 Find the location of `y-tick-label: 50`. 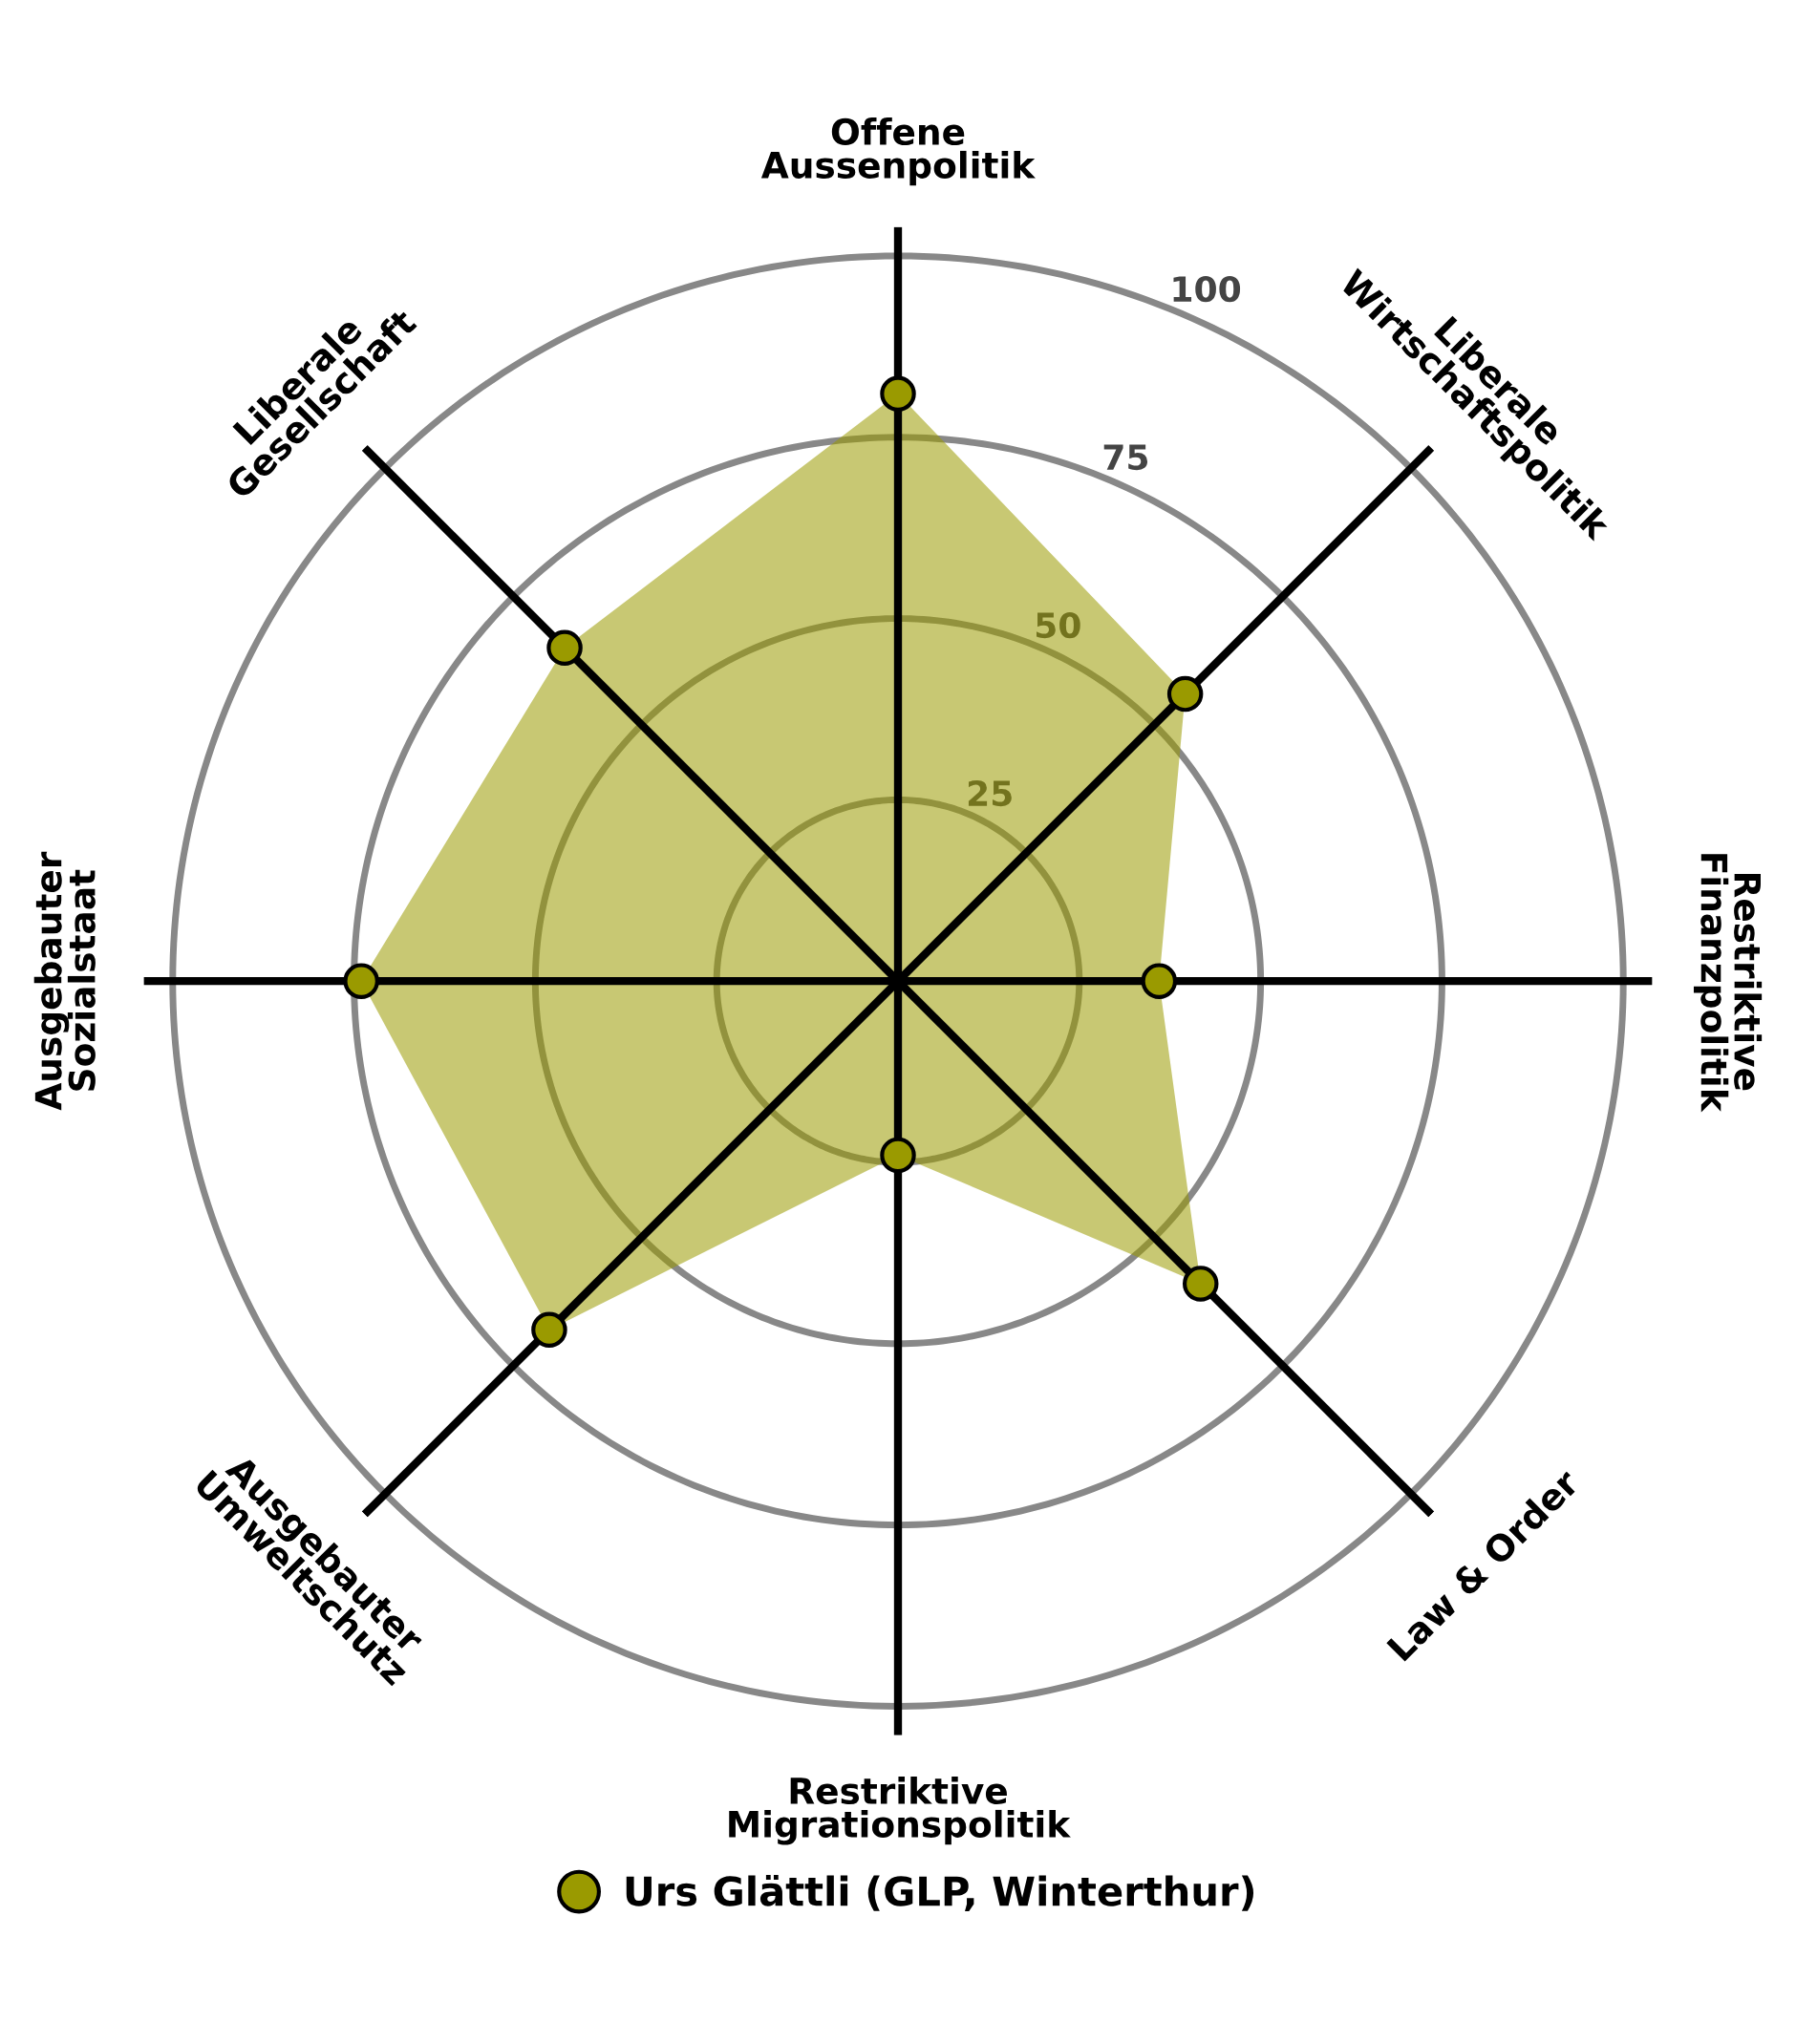

y-tick-label: 50 is located at coordinates (1058, 625).